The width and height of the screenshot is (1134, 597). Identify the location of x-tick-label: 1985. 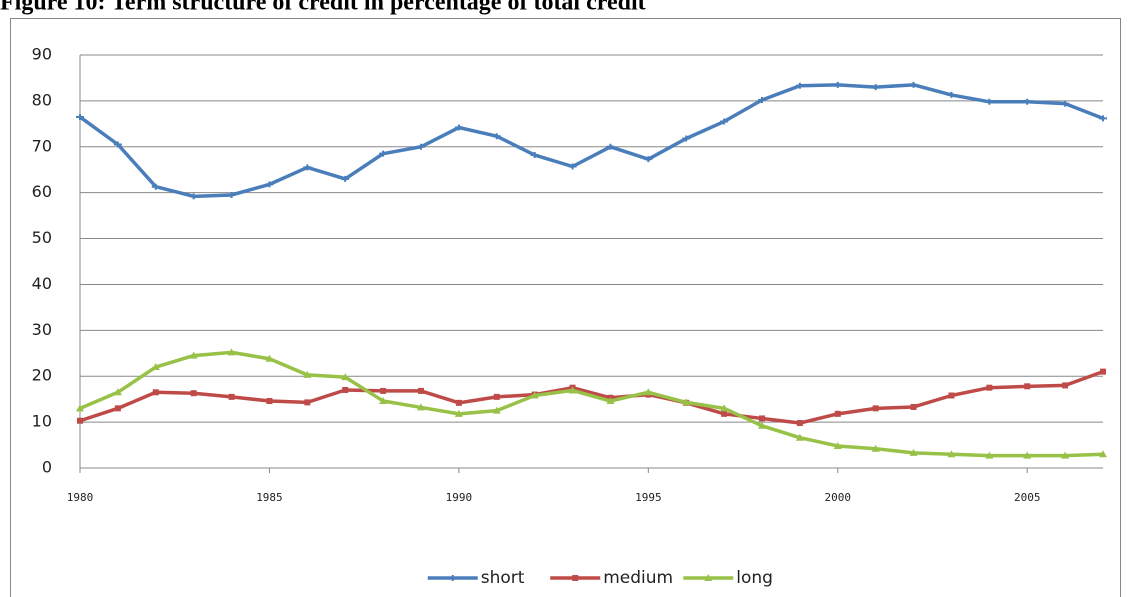
(269, 497).